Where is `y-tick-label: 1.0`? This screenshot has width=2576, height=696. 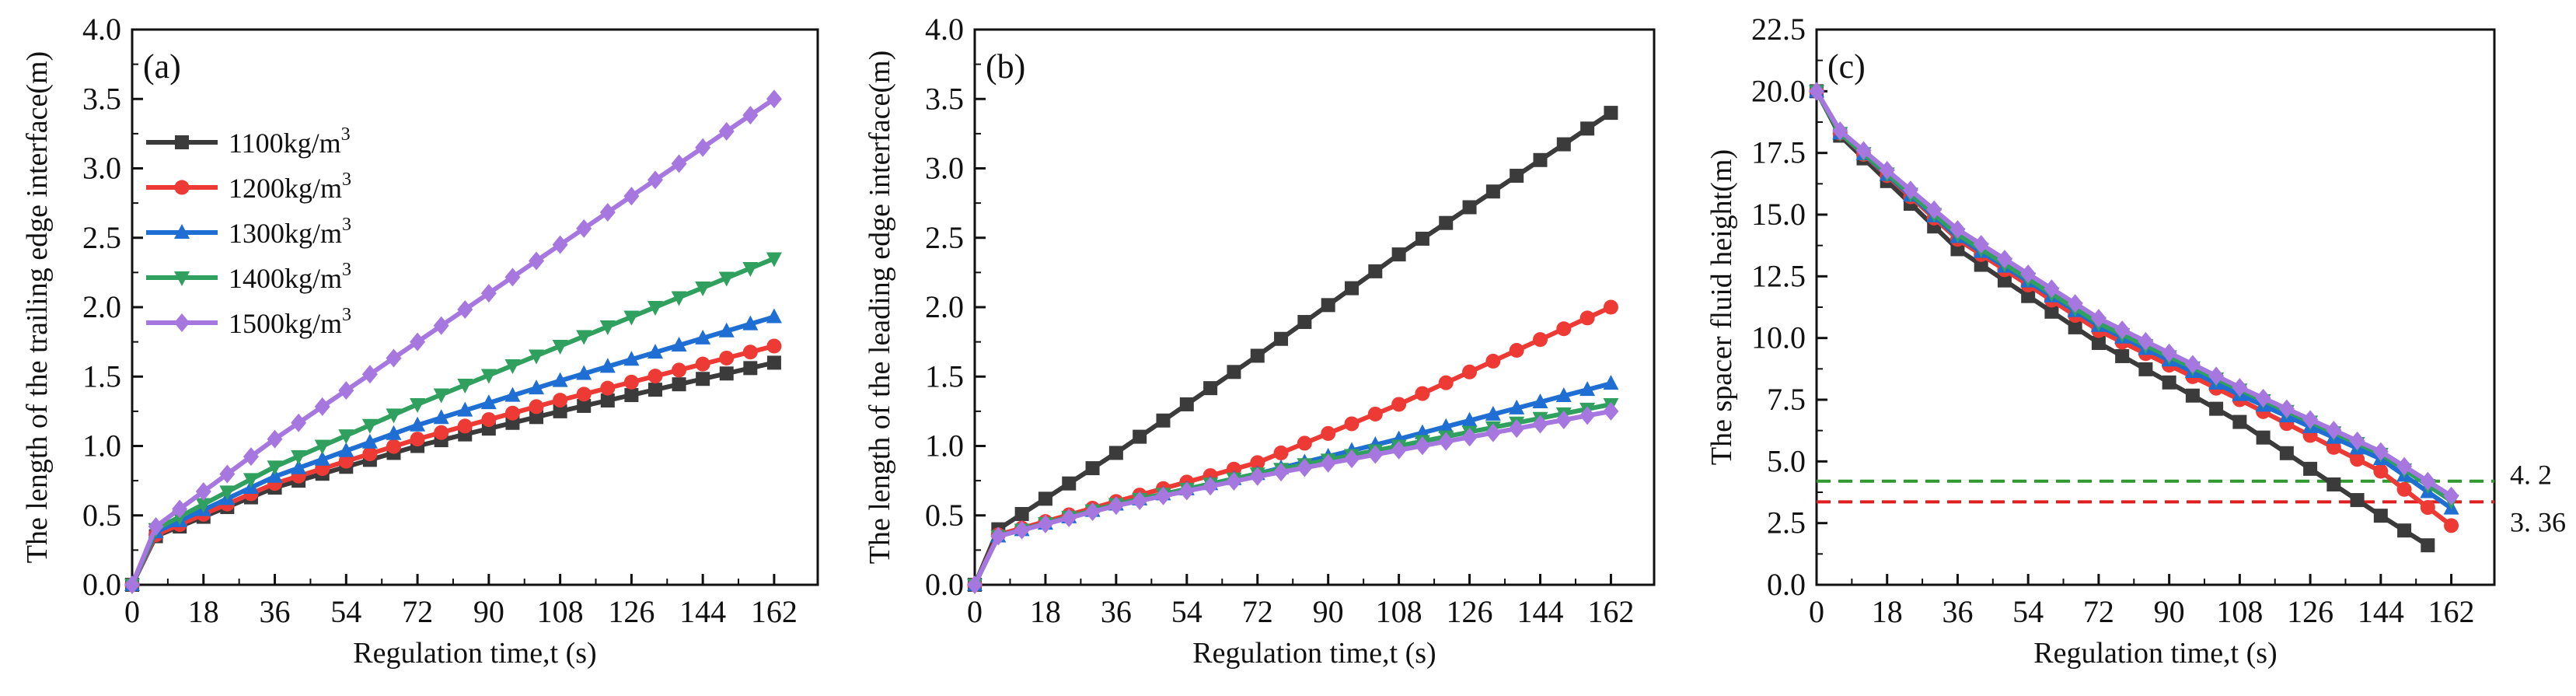 y-tick-label: 1.0 is located at coordinates (945, 445).